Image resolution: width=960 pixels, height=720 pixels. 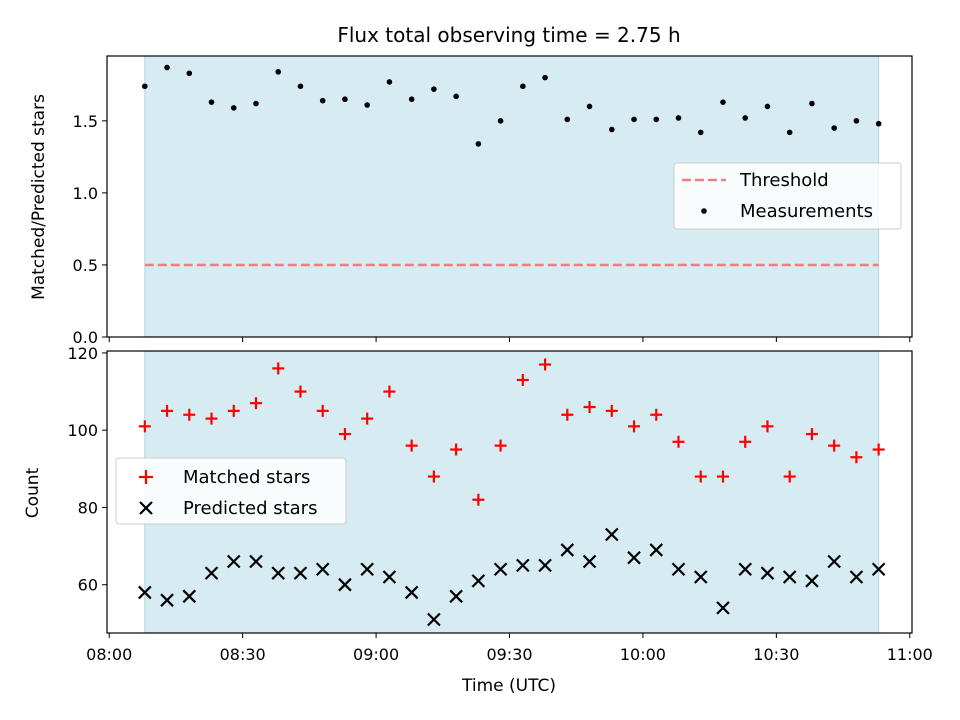 I want to click on bottom-y-axis-label: Count, so click(x=33, y=492).